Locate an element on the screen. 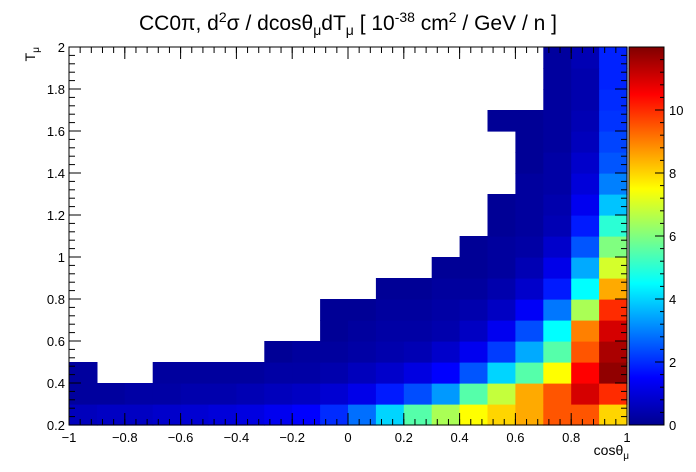  title-sub: μ is located at coordinates (317, 30).